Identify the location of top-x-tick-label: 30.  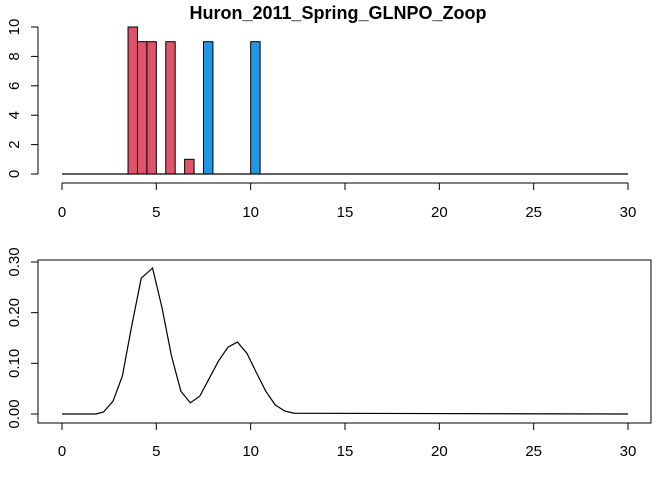
(628, 212).